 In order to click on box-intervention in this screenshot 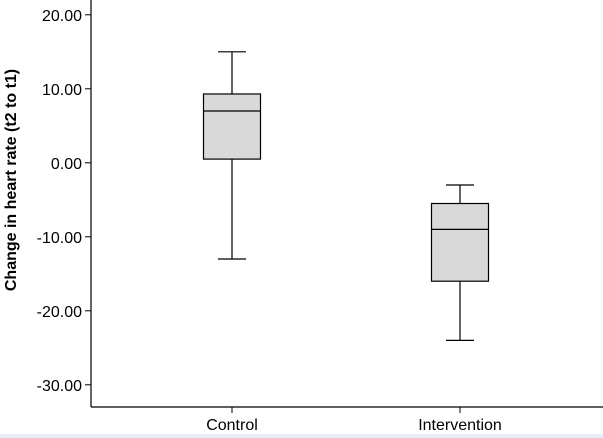, I will do `click(460, 262)`.